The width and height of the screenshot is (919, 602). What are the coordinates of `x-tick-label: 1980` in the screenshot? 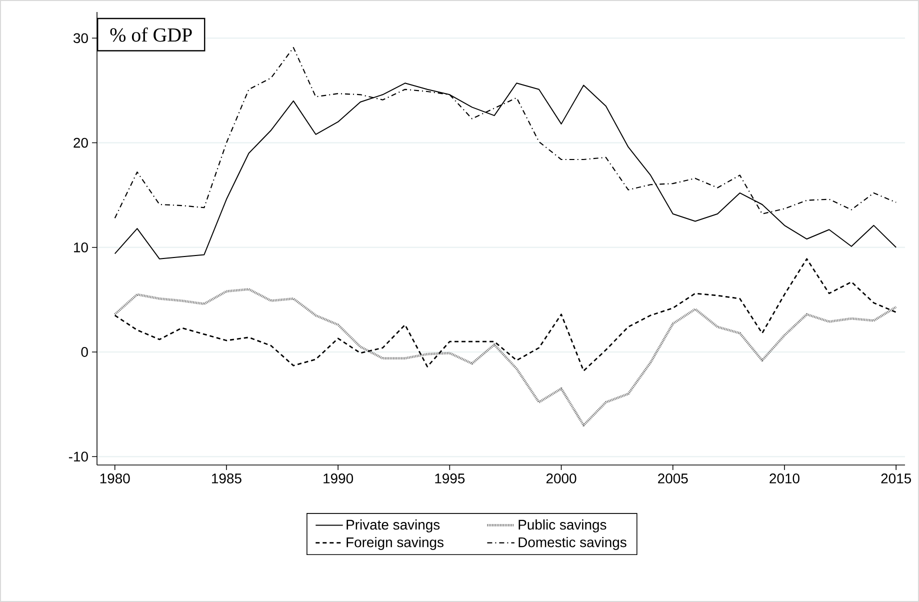 It's located at (115, 479).